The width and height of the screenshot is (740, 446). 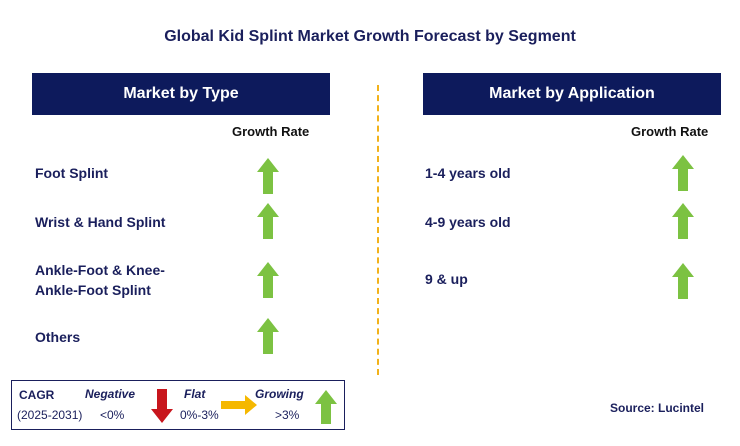 I want to click on segment-4-9-years: 4-9 years old, so click(x=468, y=222).